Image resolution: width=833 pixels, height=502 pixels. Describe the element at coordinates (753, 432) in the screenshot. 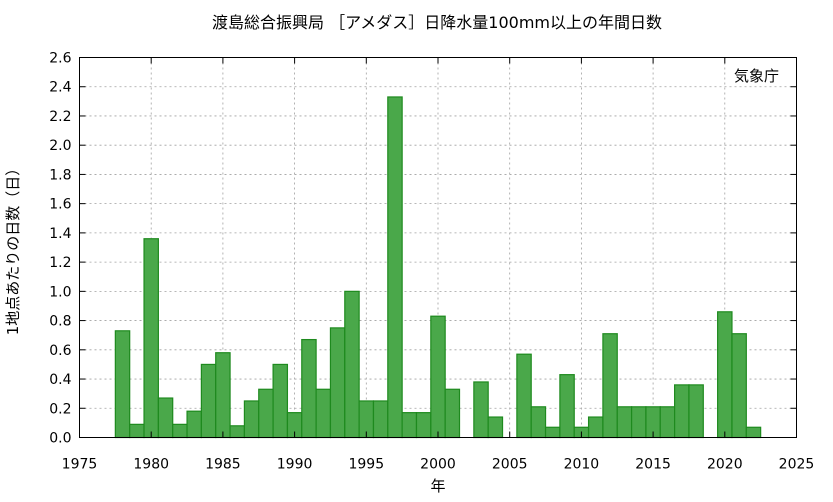

I see `bar-2022` at that location.